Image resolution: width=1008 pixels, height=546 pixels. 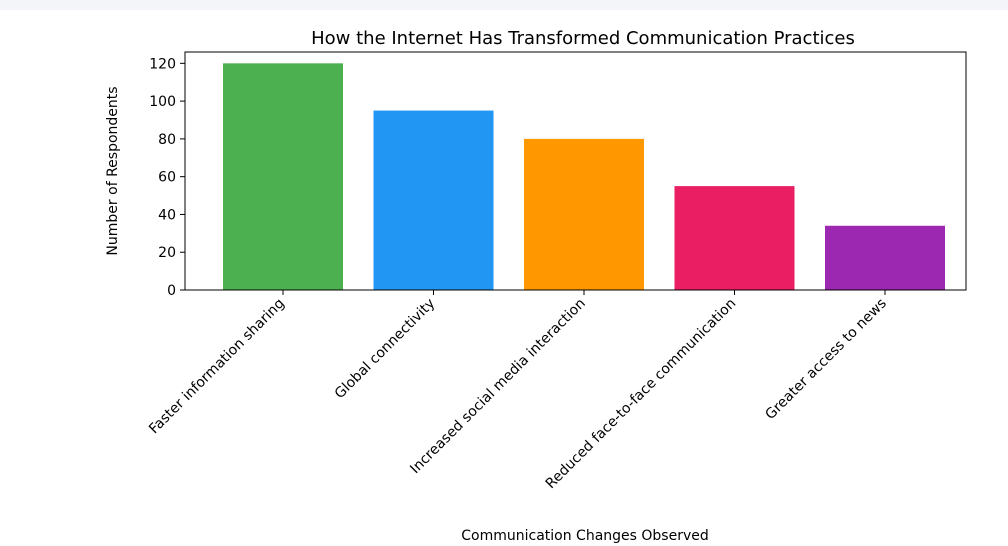 I want to click on x-tick-label: Reduced face-to-face communication, so click(x=641, y=394).